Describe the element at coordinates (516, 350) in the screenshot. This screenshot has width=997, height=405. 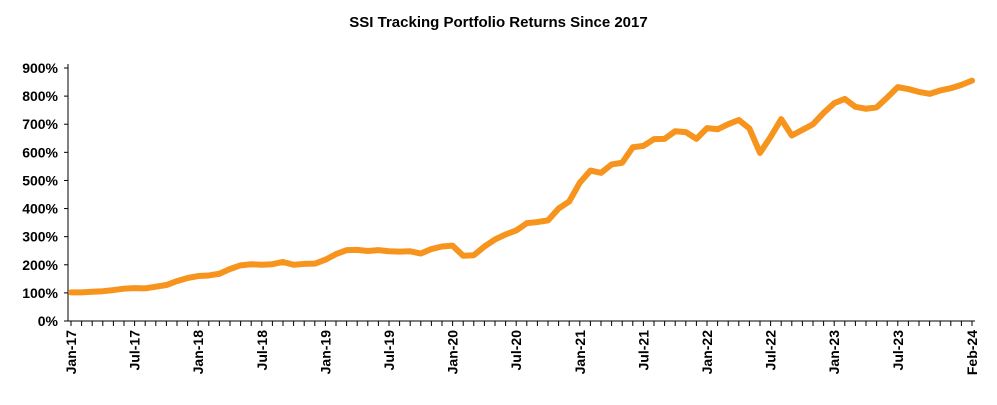
I see `x-tick-label: Jul-20` at that location.